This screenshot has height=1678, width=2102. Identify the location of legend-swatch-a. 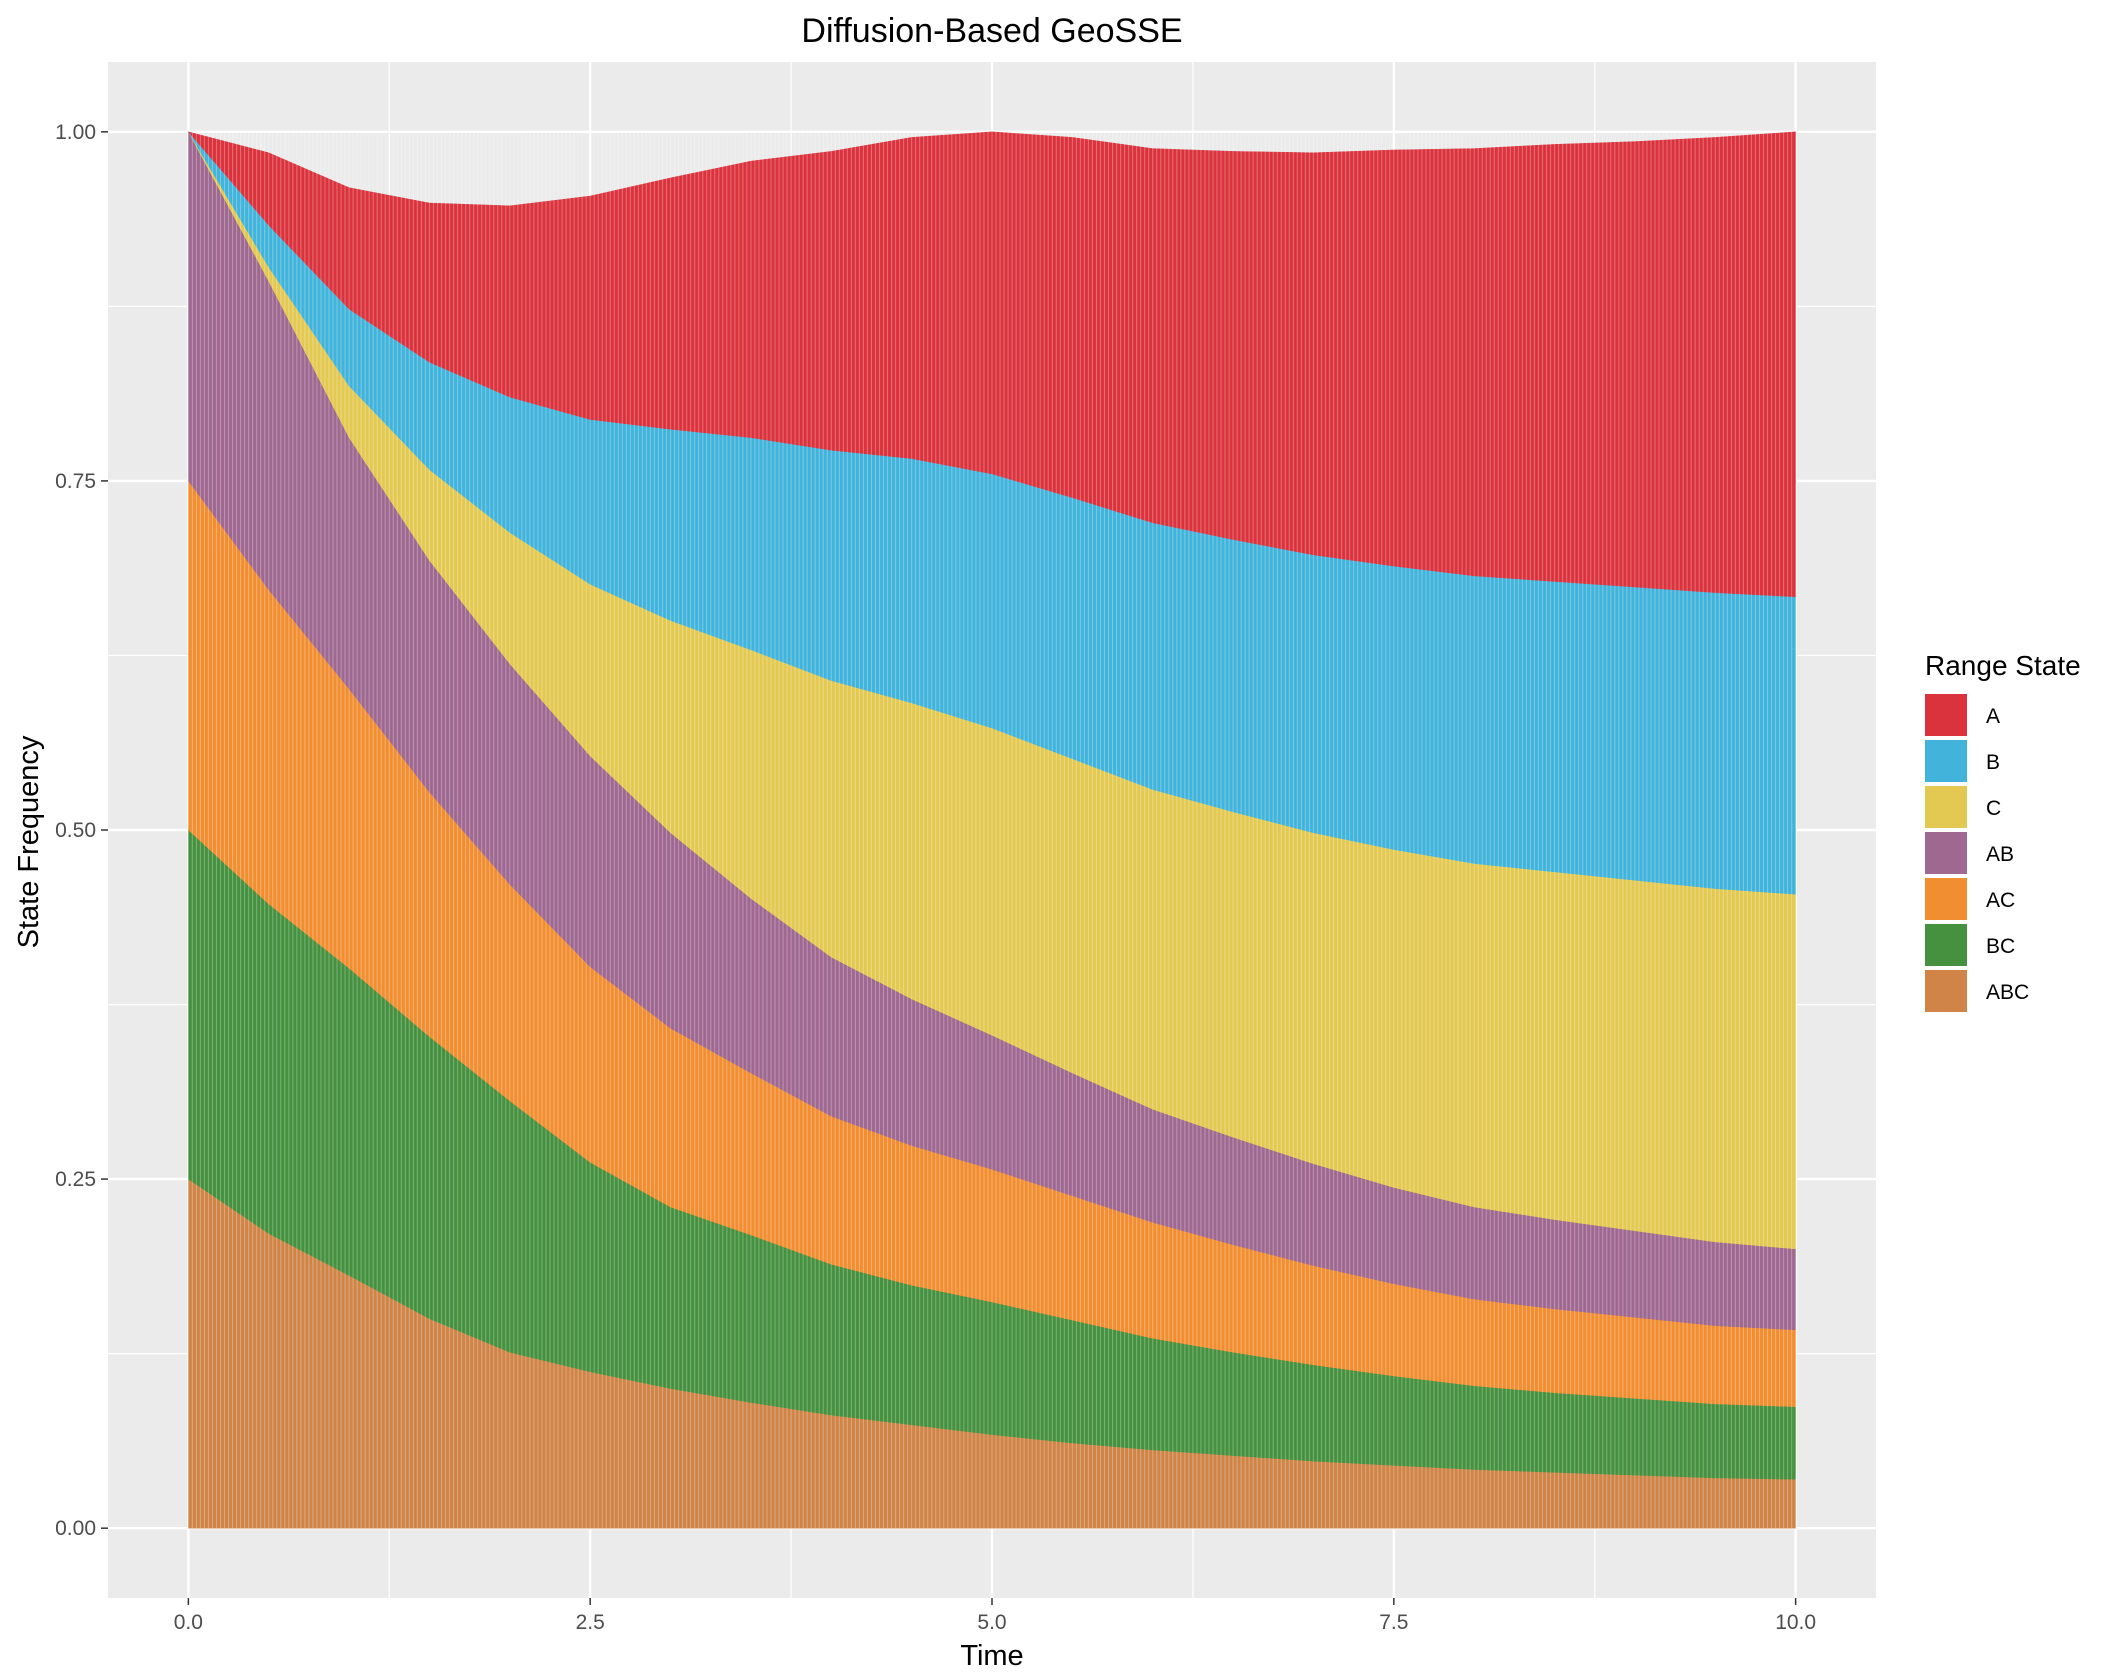
(1946, 715).